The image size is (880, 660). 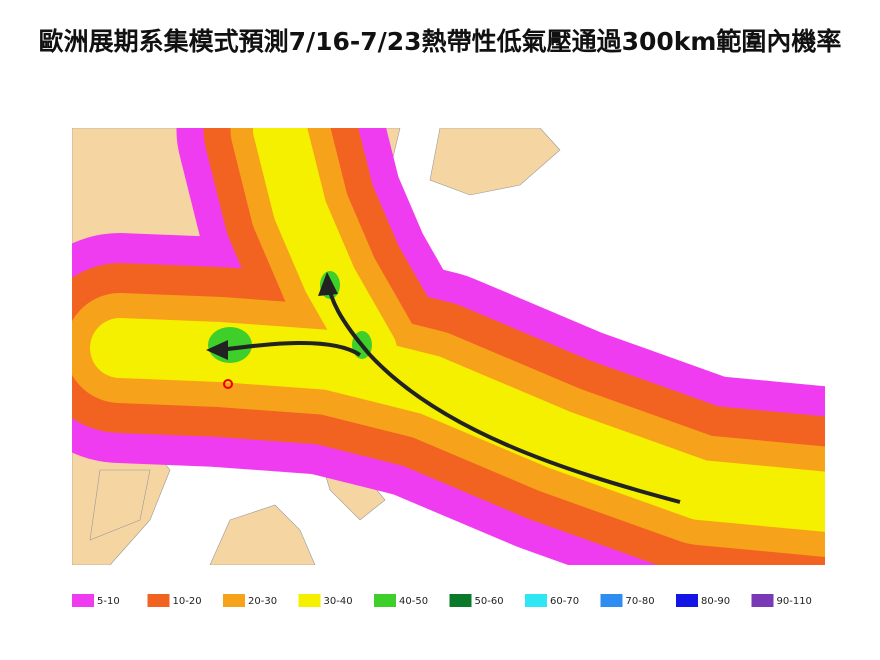 I want to click on legend-label: 10-20, so click(x=187, y=601).